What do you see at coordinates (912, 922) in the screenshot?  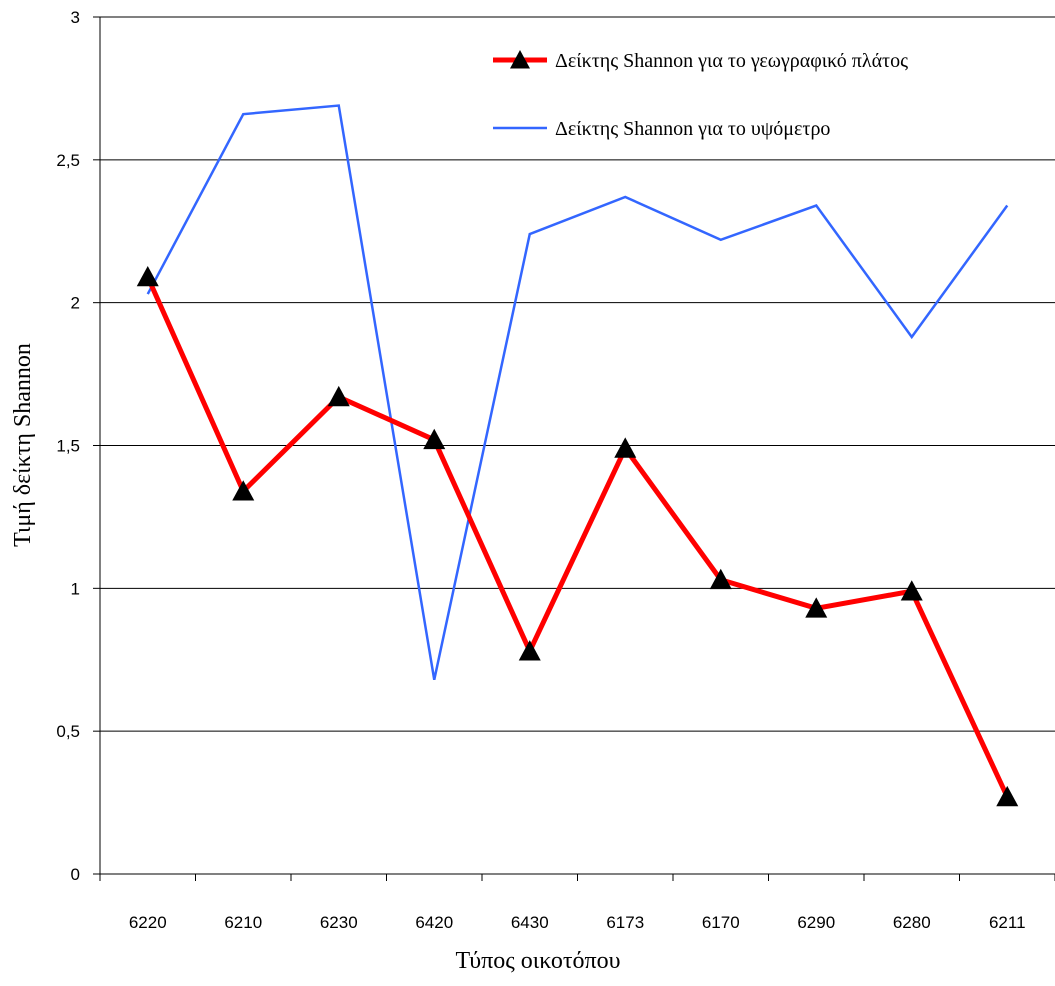 I see `x-tick-label: 6280` at bounding box center [912, 922].